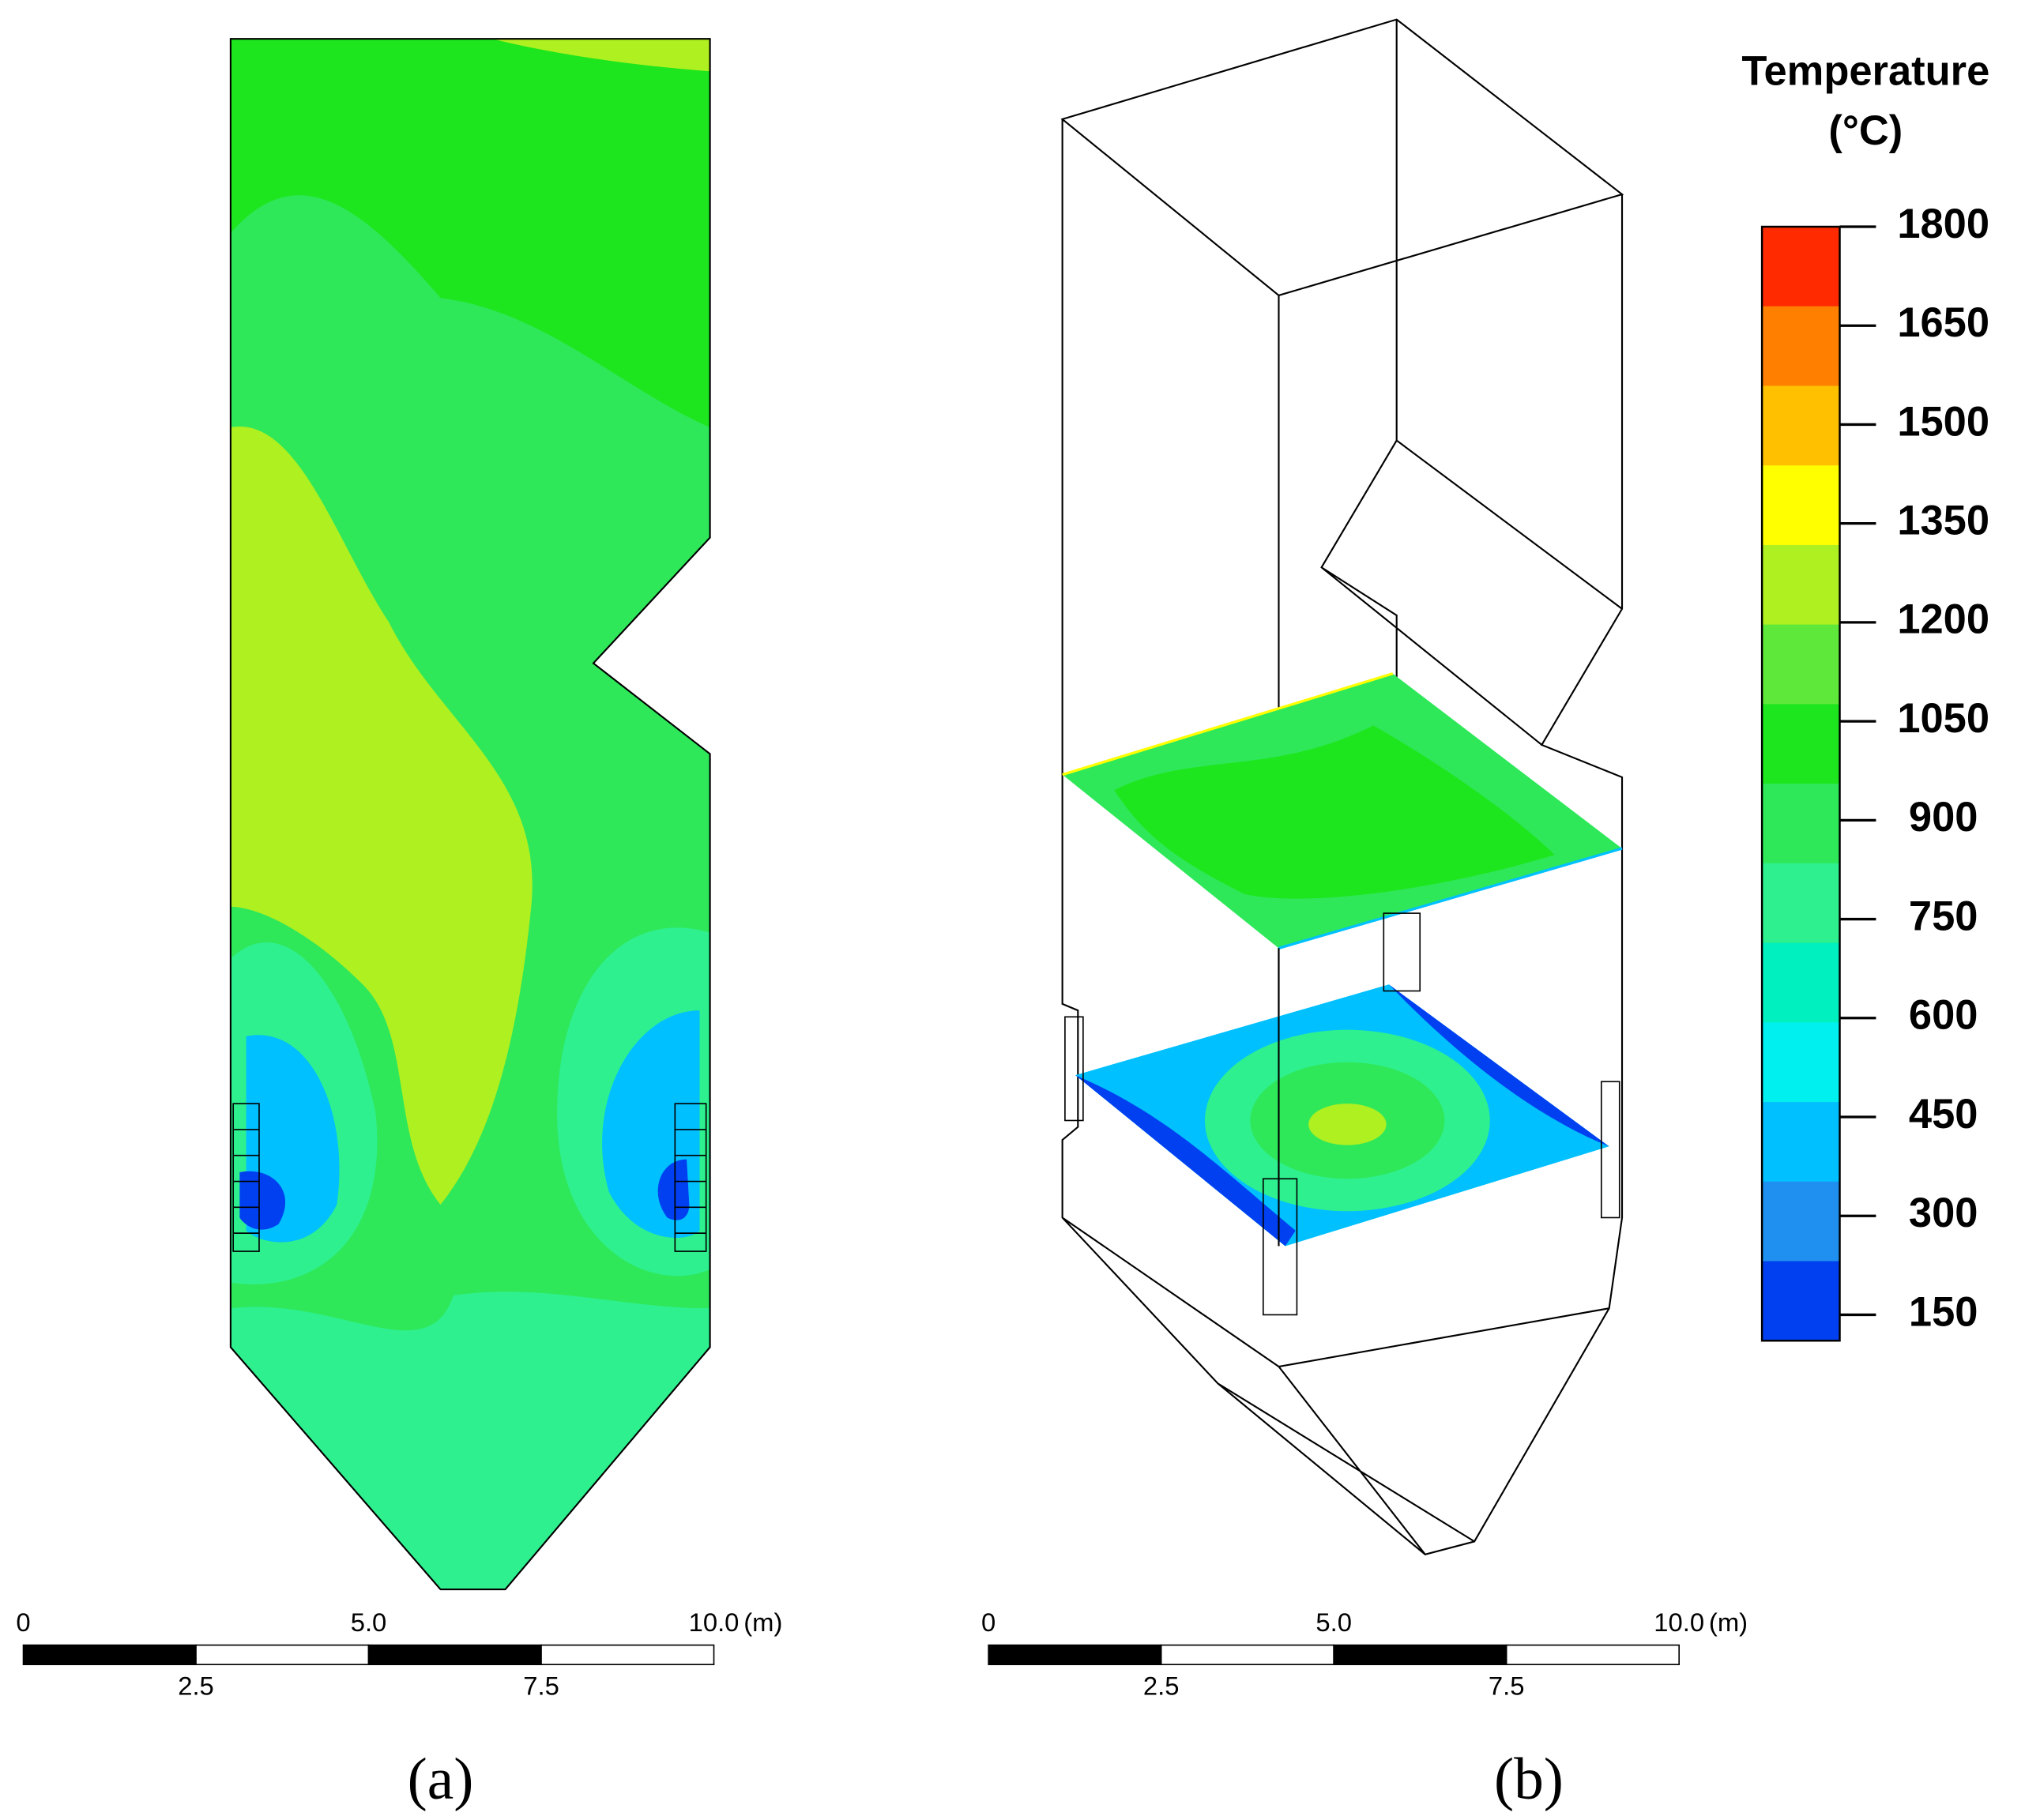 The height and width of the screenshot is (1820, 2025). I want to click on tick-label: 1500, so click(1943, 422).